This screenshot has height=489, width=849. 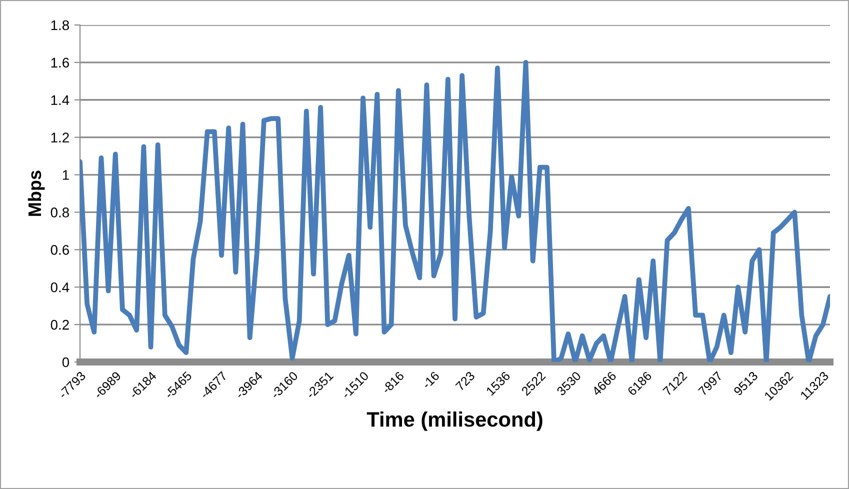 I want to click on y-tick-label: 0.8, so click(x=59, y=213).